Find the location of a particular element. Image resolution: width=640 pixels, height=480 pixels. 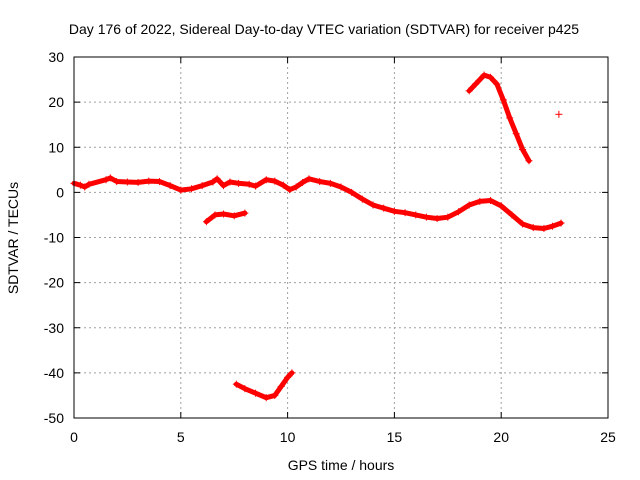

y-tick-label: 10 is located at coordinates (56, 147).